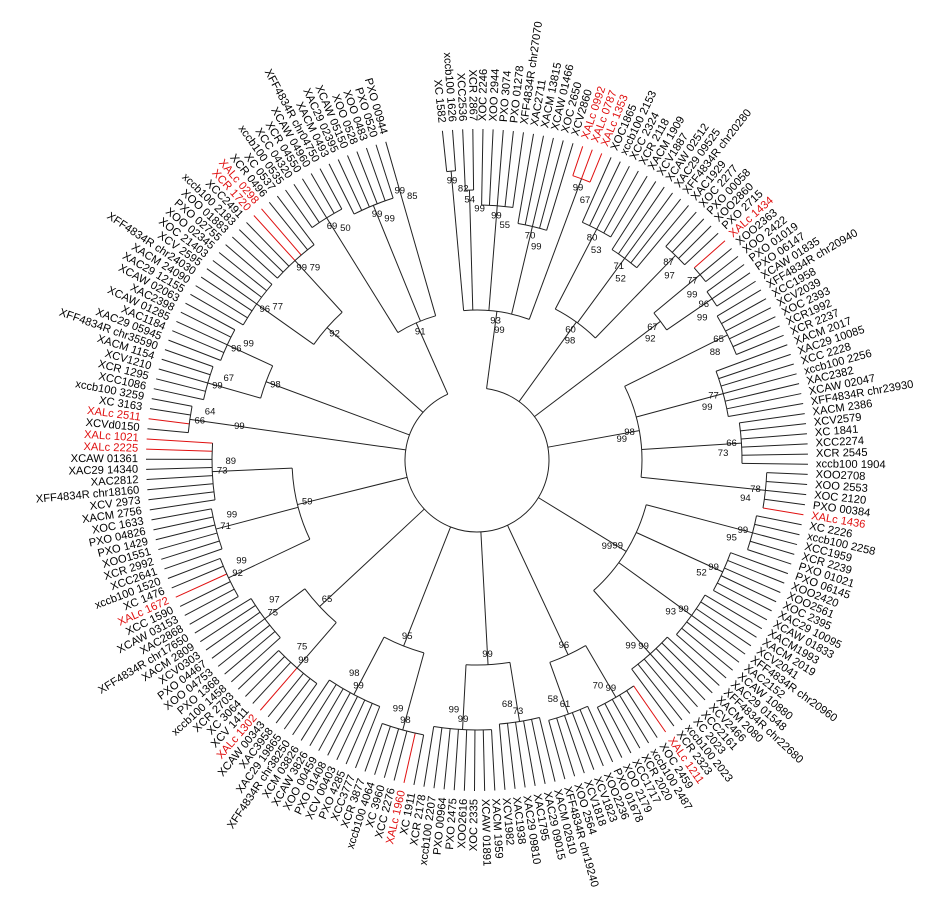 Image resolution: width=942 pixels, height=919 pixels. Describe the element at coordinates (565, 704) in the screenshot. I see `bootstrap-value: 61` at that location.